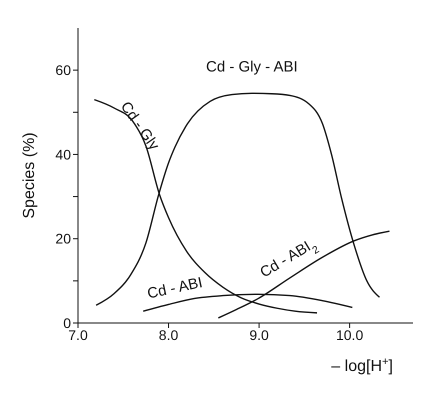 This screenshot has width=433, height=401. I want to click on y-axis-title: Species (%), so click(29, 175).